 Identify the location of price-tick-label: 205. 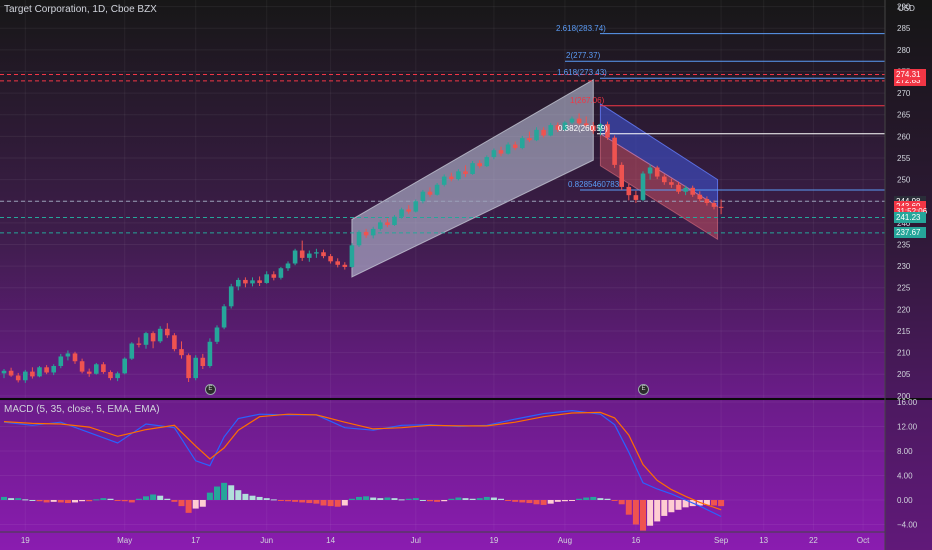
(904, 374).